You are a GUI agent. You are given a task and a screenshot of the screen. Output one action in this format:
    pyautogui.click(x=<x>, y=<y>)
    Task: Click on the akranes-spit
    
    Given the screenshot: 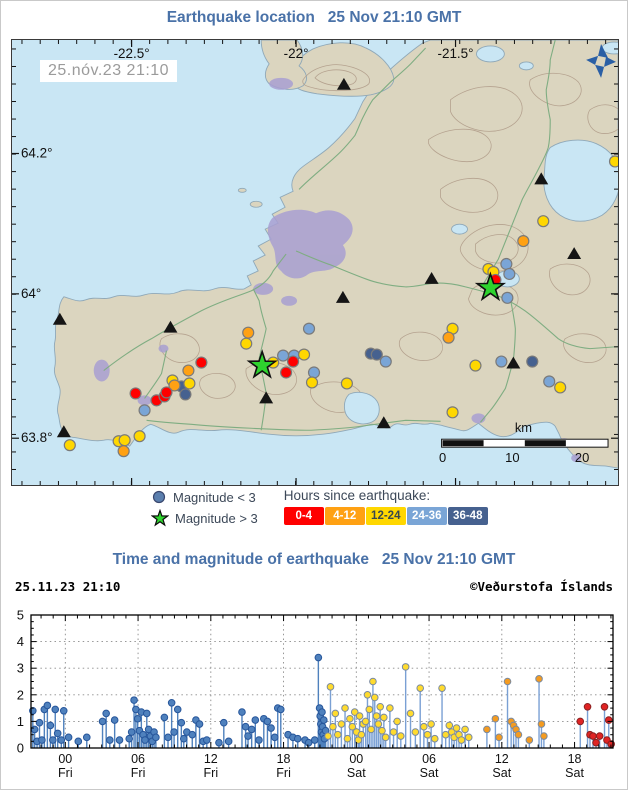 What is the action you would take?
    pyautogui.click(x=283, y=65)
    